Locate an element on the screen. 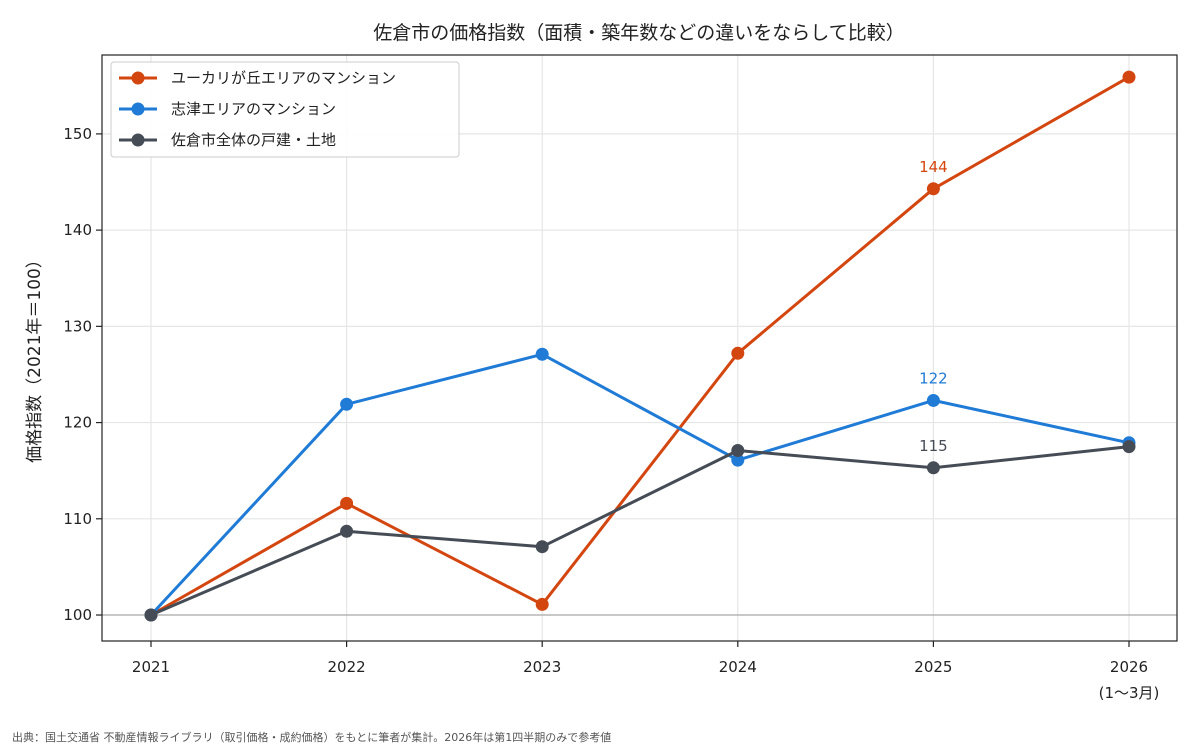 This screenshot has width=1200, height=750. legend-entry-label: 志津エリアのマンション is located at coordinates (253, 109).